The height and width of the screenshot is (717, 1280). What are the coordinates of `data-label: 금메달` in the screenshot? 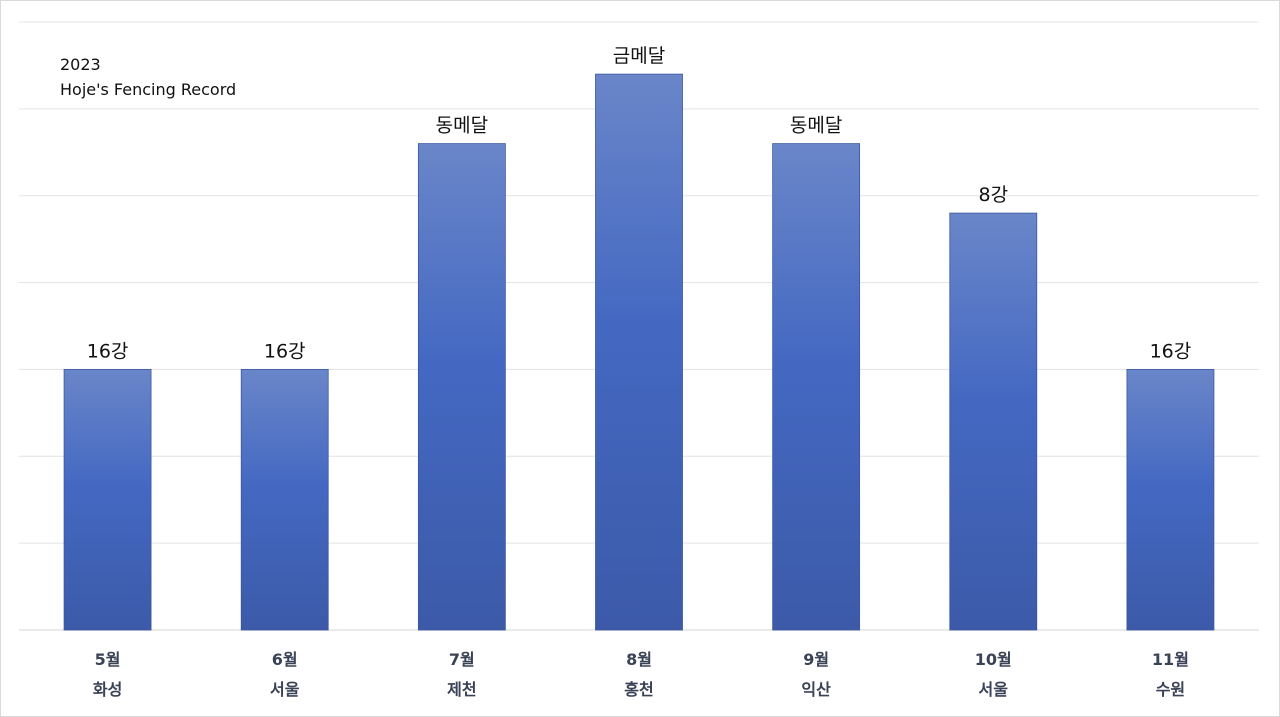 It's located at (639, 56).